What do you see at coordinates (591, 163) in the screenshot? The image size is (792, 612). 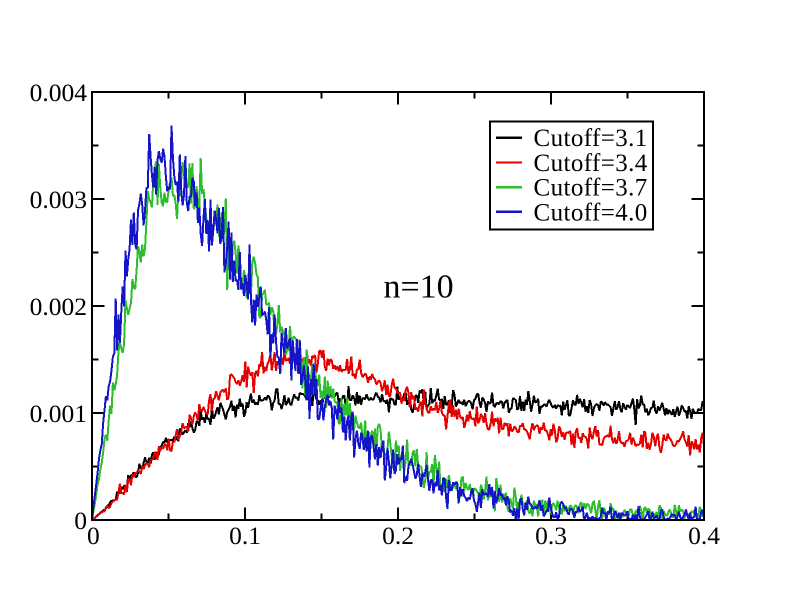 I see `svg-text: Cutoff=3.4` at bounding box center [591, 163].